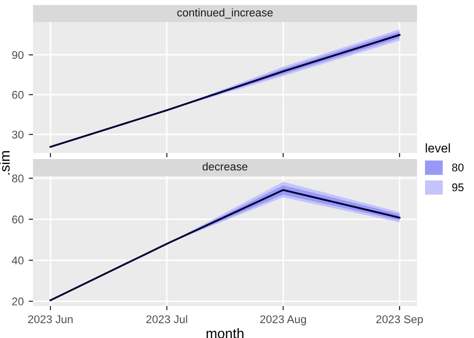 This screenshot has height=338, width=474. What do you see at coordinates (18, 55) in the screenshot?
I see `y-tick-label: 90` at bounding box center [18, 55].